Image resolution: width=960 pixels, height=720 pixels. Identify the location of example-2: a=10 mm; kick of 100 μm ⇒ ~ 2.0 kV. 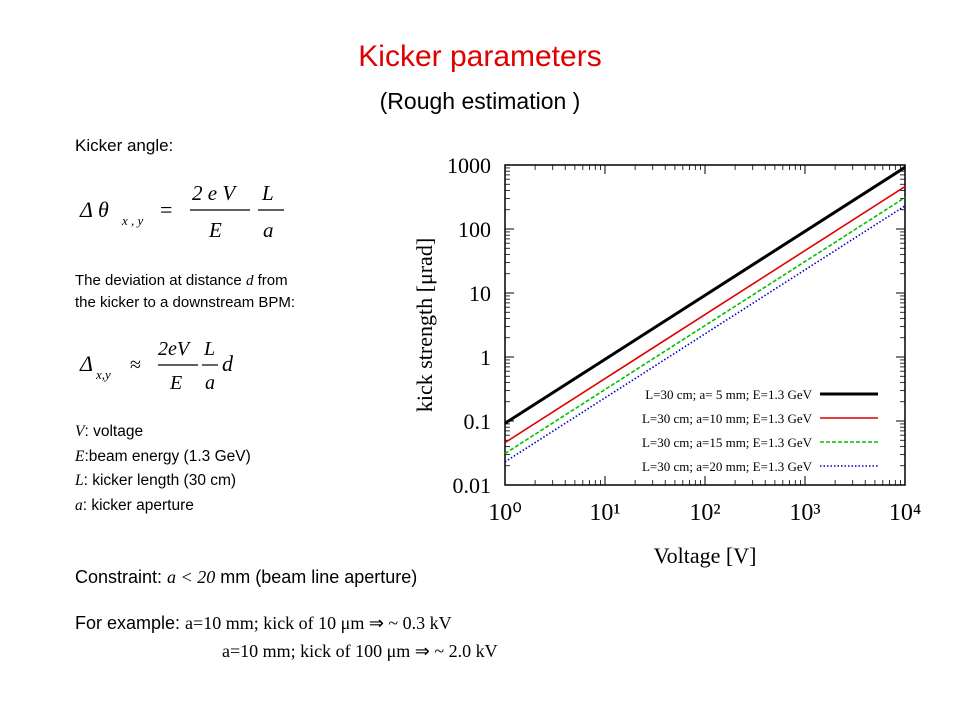
(360, 651).